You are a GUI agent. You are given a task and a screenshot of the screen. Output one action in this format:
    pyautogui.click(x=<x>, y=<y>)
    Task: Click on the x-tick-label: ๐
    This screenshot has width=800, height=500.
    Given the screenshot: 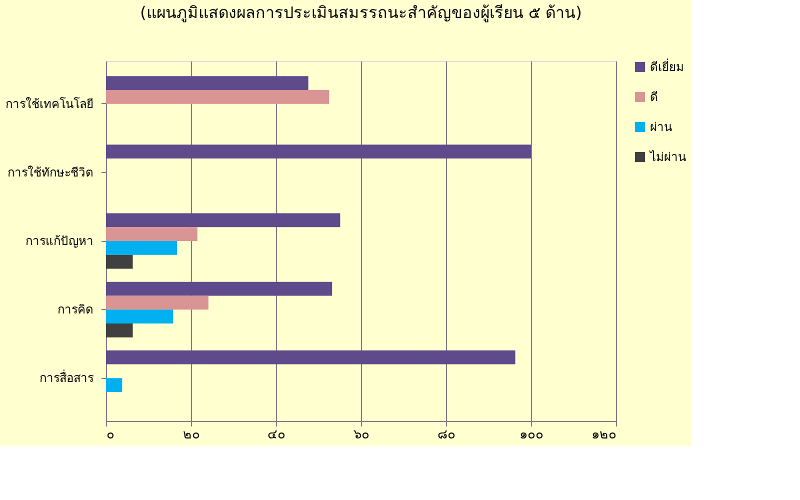 What is the action you would take?
    pyautogui.click(x=110, y=434)
    